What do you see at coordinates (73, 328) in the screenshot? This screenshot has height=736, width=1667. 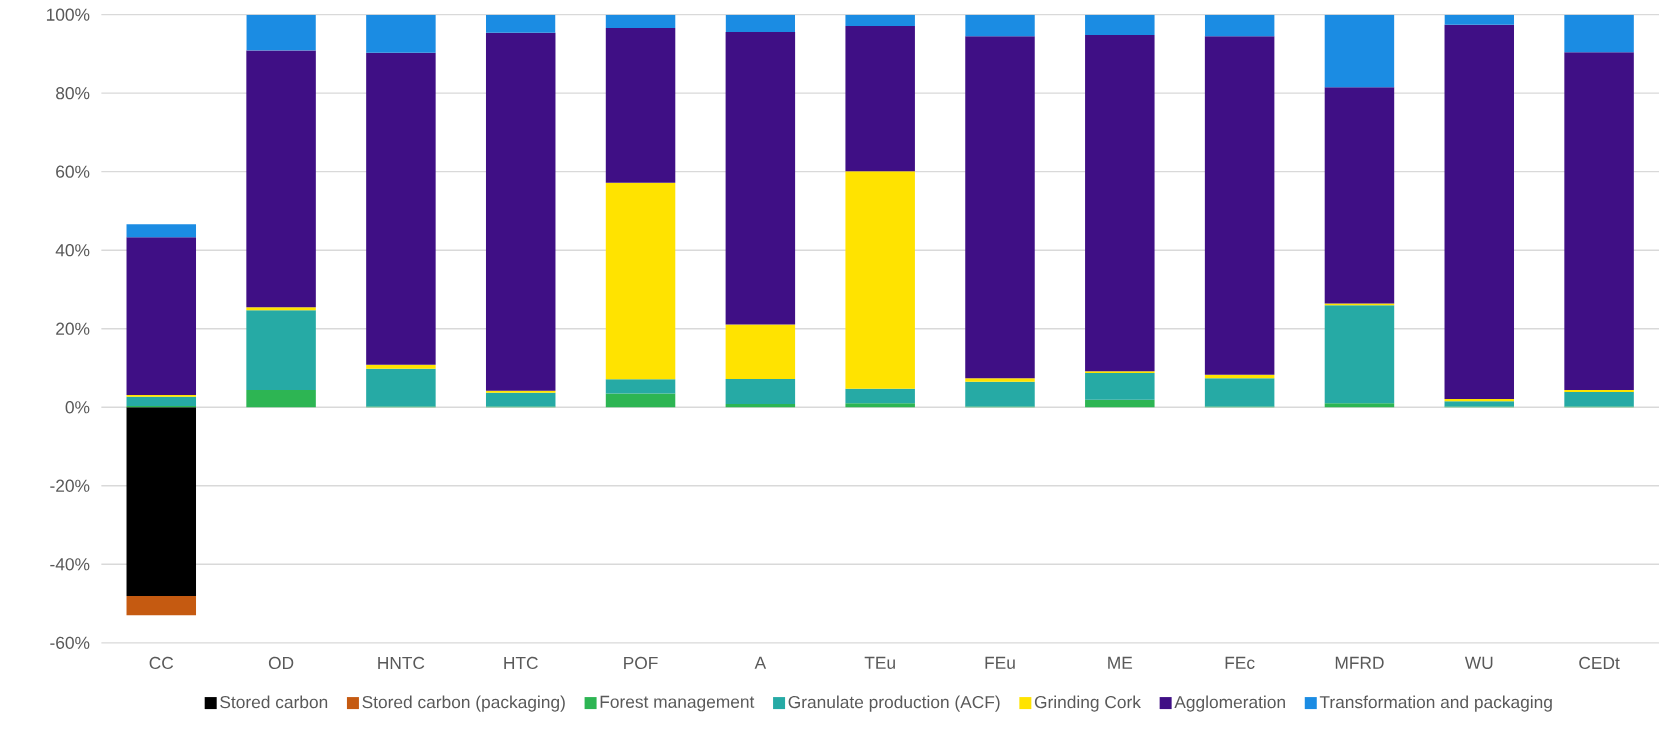 I see `y-tick-label: 20%` at bounding box center [73, 328].